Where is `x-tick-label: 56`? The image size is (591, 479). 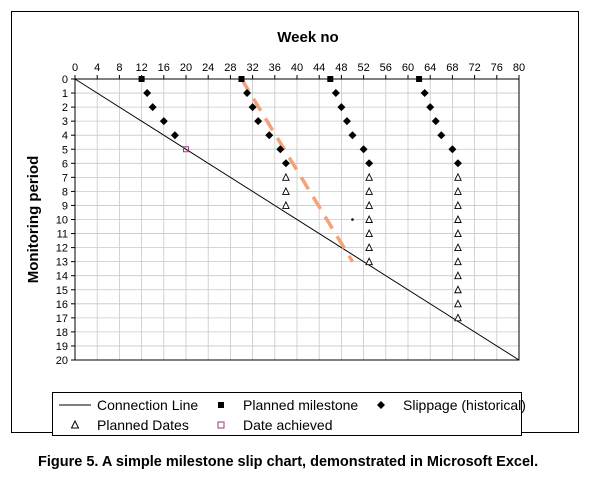
x-tick-label: 56 is located at coordinates (386, 68).